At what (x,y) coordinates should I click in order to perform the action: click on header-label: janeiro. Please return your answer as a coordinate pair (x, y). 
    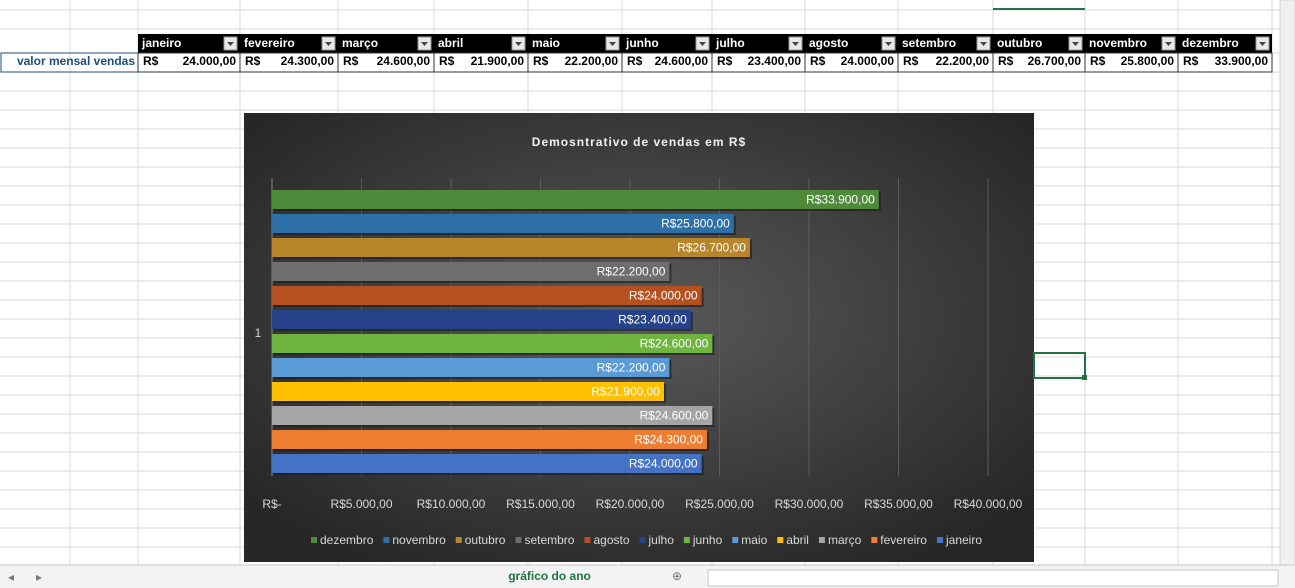
    Looking at the image, I should click on (161, 43).